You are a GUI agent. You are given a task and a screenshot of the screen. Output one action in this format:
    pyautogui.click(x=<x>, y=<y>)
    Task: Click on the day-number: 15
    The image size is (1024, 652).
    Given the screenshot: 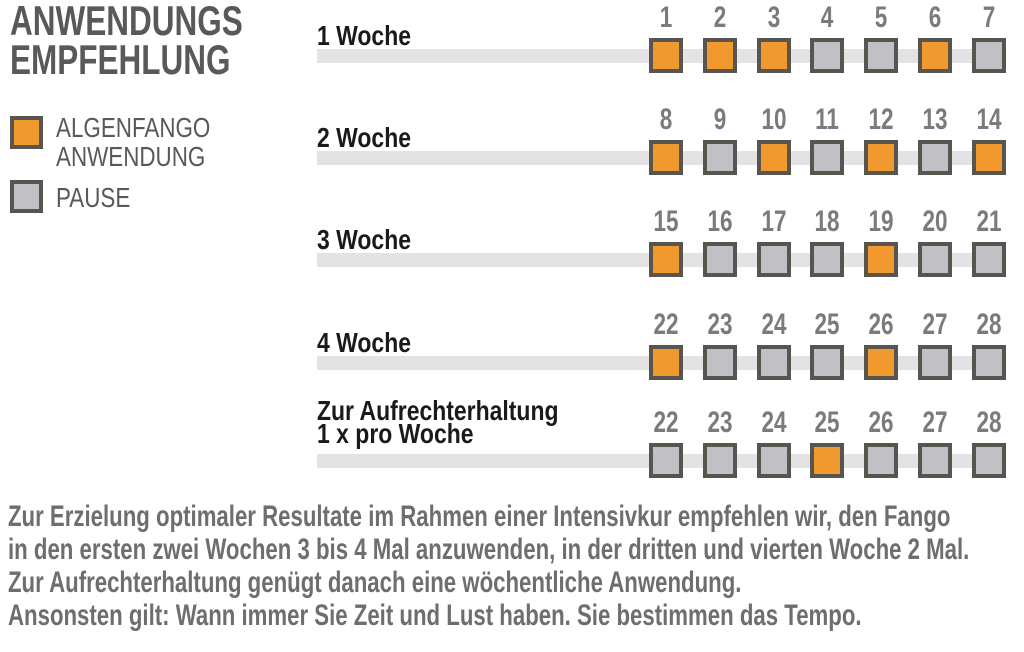 What is the action you would take?
    pyautogui.click(x=666, y=221)
    